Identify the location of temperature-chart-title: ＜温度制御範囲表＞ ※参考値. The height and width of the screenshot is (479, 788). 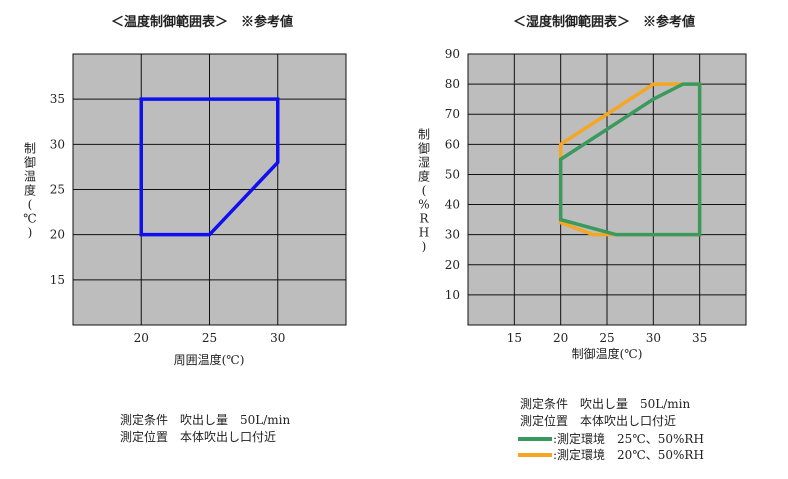
(202, 22).